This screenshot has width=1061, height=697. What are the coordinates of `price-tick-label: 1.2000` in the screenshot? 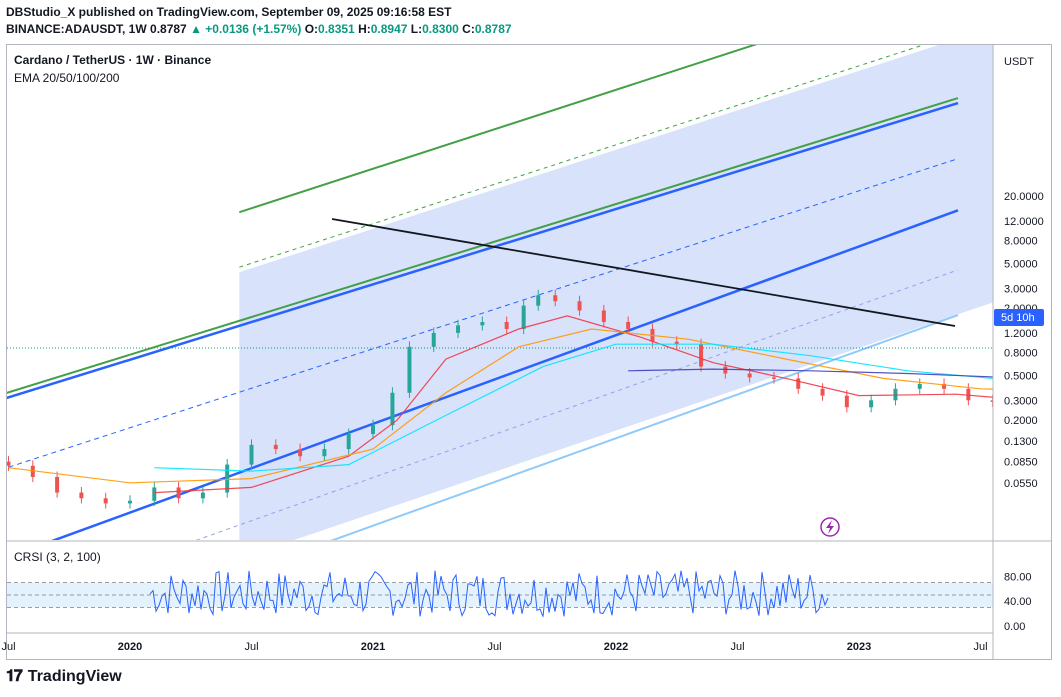 It's located at (1021, 334).